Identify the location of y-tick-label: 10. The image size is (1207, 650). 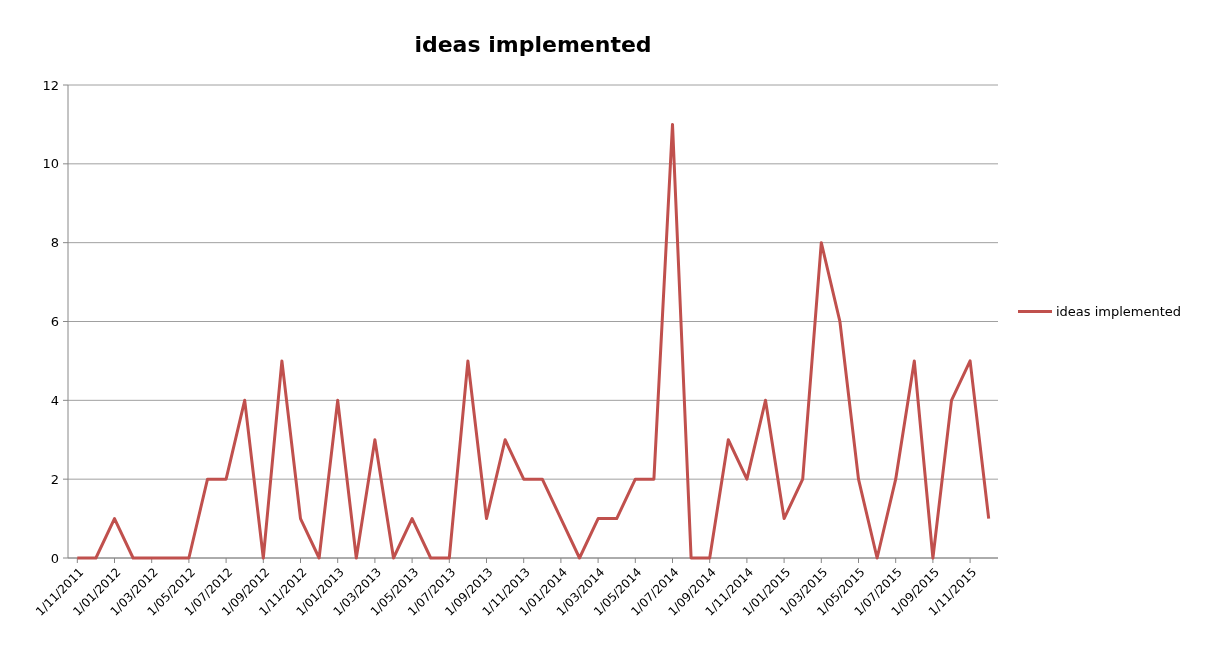
(50, 164).